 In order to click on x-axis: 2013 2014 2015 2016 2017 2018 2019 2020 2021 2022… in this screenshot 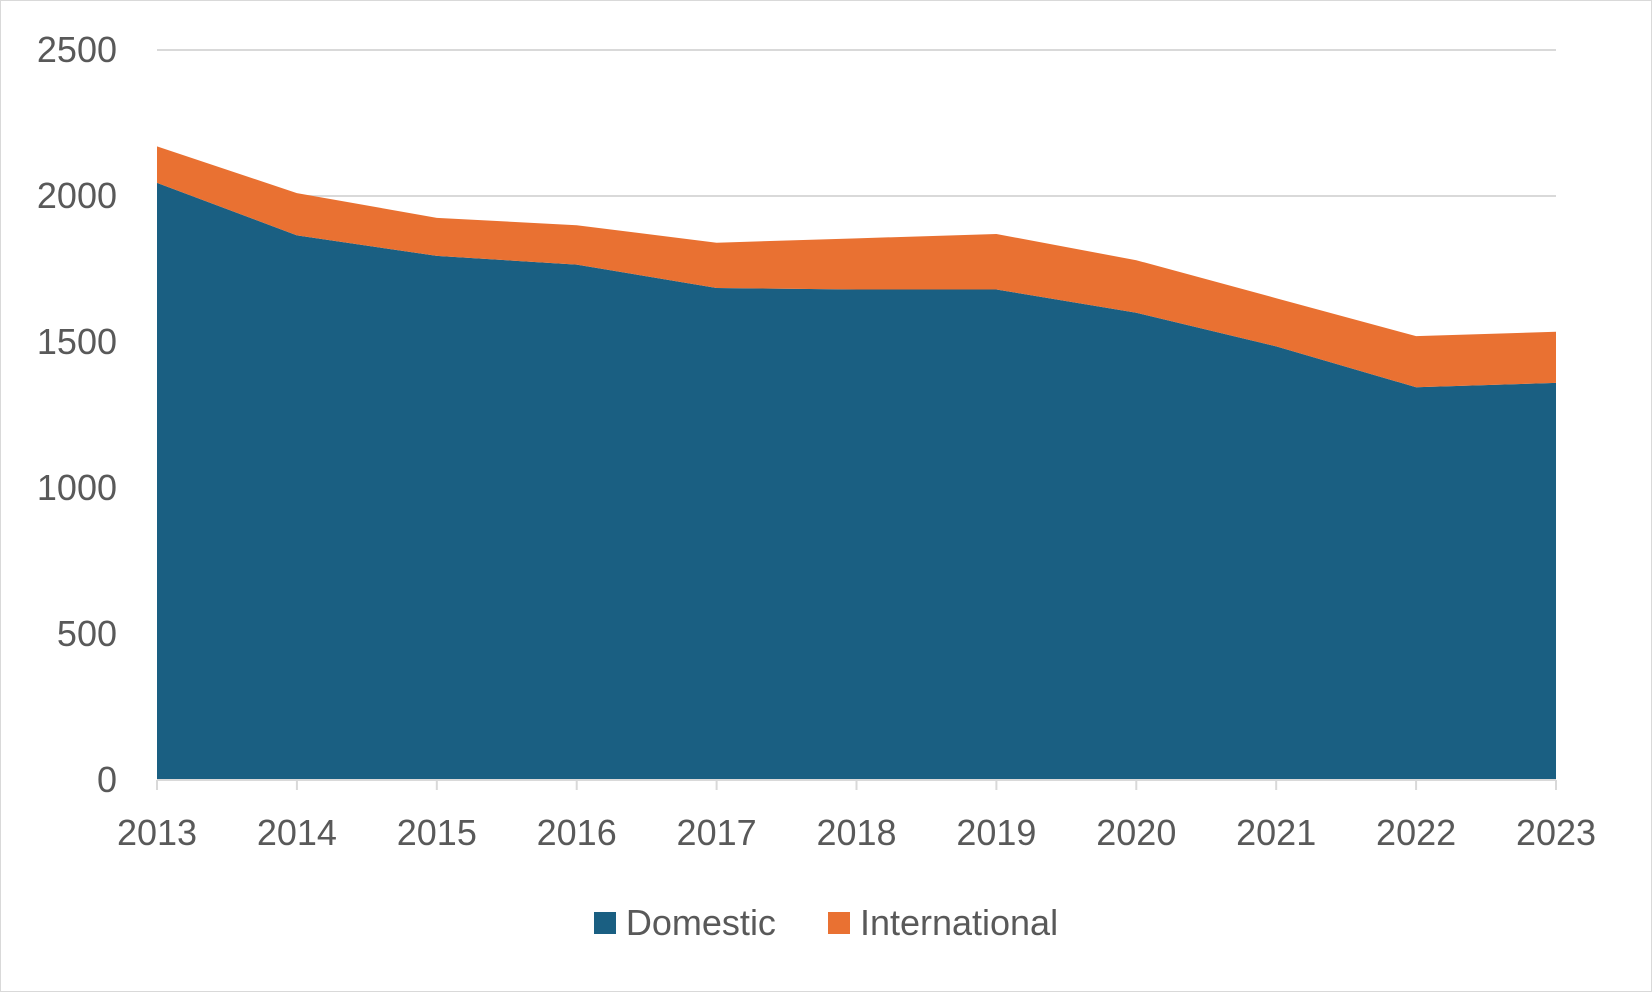, I will do `click(856, 816)`.